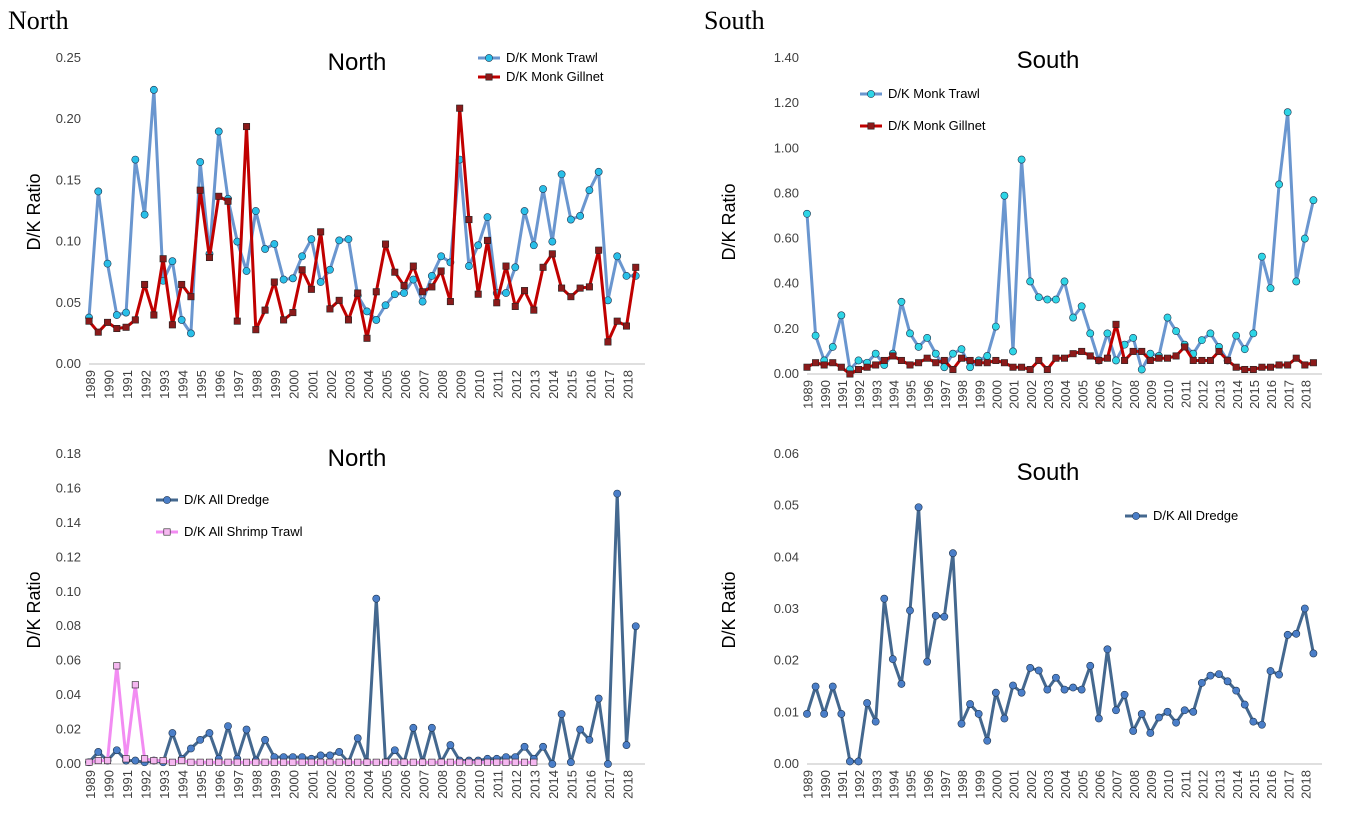  Describe the element at coordinates (842, 394) in the screenshot. I see `x-tick-label: 1991` at that location.